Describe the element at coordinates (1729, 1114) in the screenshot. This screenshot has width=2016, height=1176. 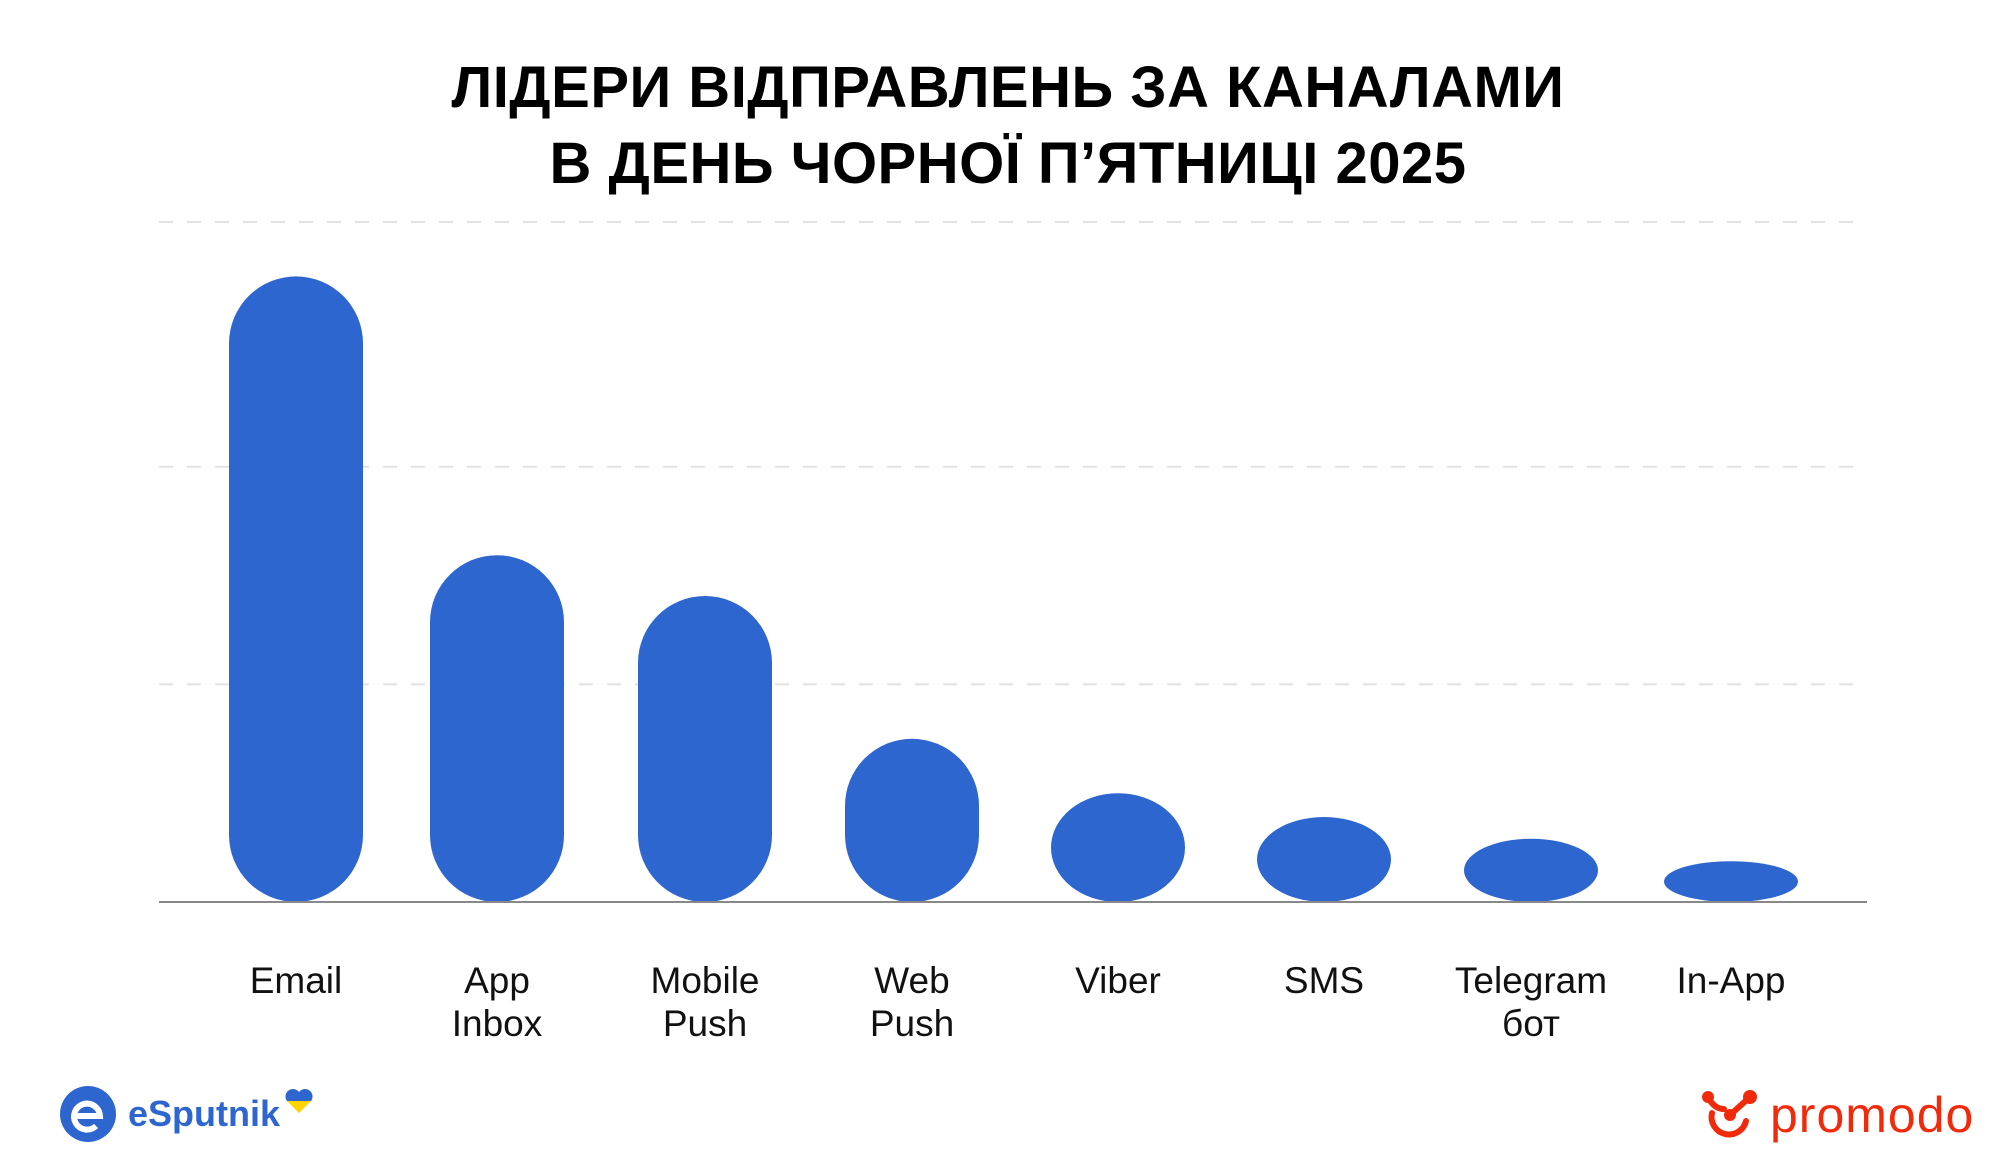
I see `promodo-logo-icon` at that location.